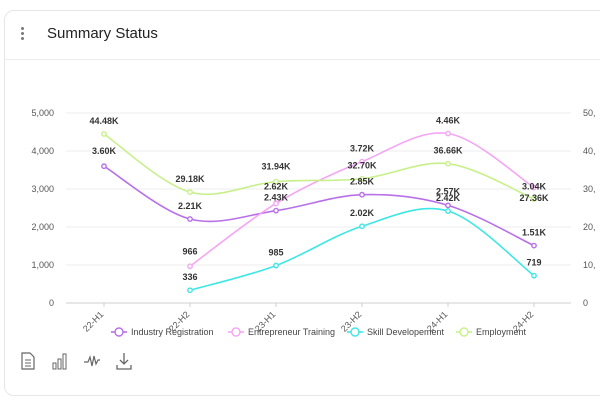  Describe the element at coordinates (42, 151) in the screenshot. I see `y-left-tick-label: 4,000` at that location.